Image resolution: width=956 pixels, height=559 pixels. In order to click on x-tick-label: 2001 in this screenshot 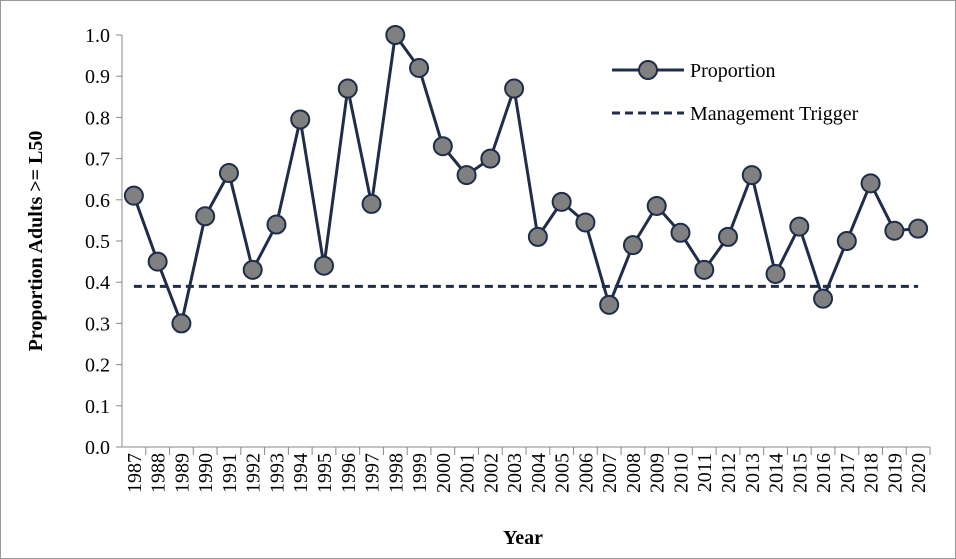, I will do `click(468, 473)`.